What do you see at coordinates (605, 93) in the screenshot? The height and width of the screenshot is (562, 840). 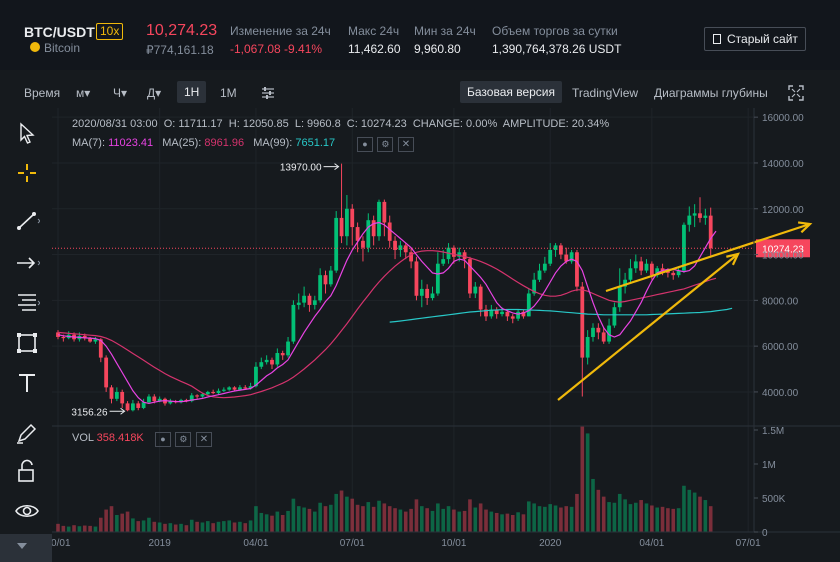 I see `tradingview-tab: TradingView` at bounding box center [605, 93].